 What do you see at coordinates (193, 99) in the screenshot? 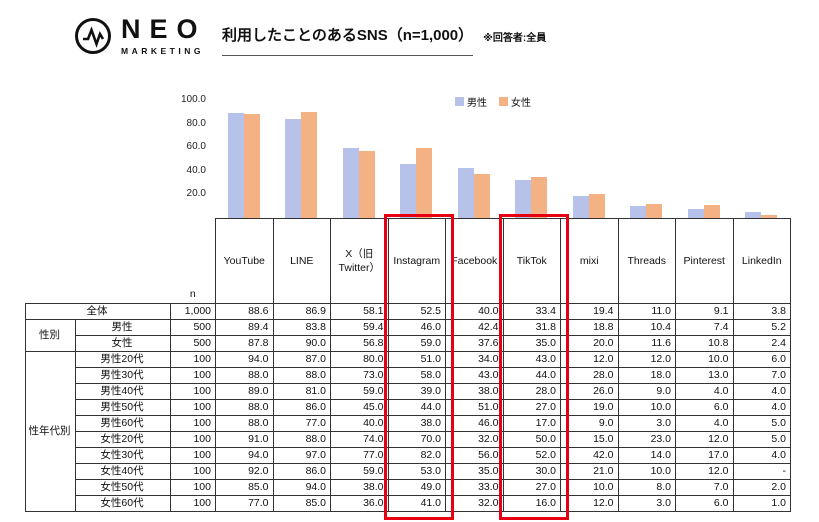
I see `y-tick-label: 100.0` at bounding box center [193, 99].